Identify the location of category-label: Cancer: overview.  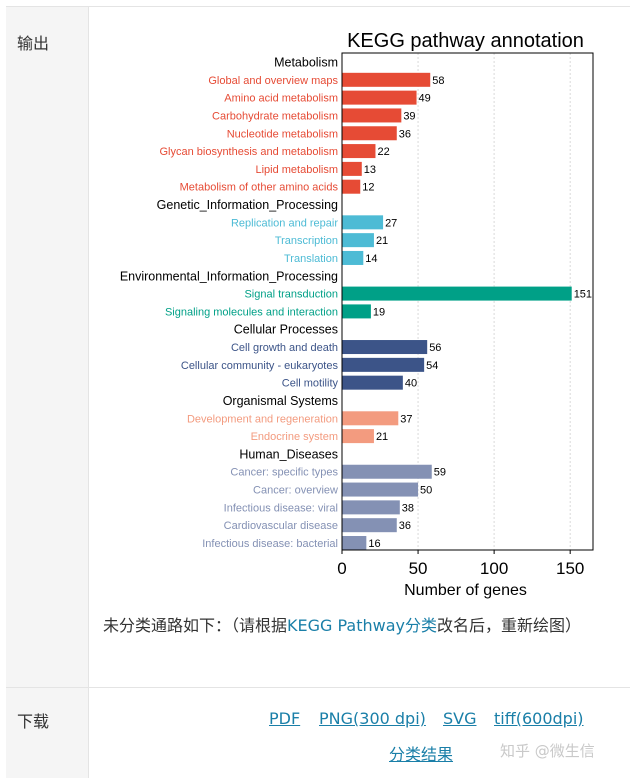
(295, 491).